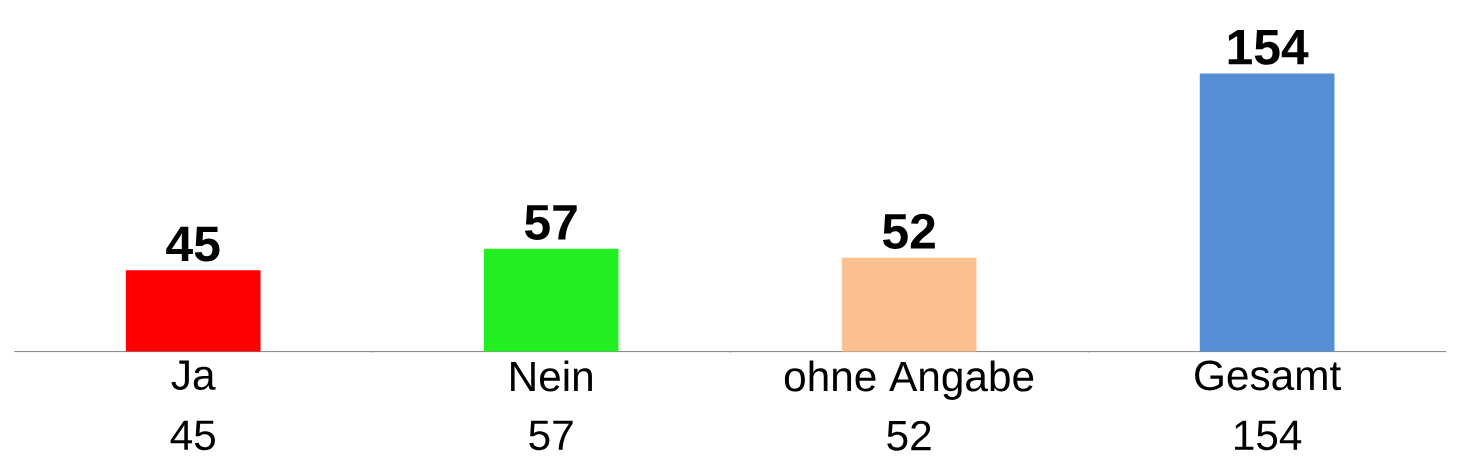 This screenshot has height=472, width=1461. What do you see at coordinates (551, 435) in the screenshot?
I see `text: 57` at bounding box center [551, 435].